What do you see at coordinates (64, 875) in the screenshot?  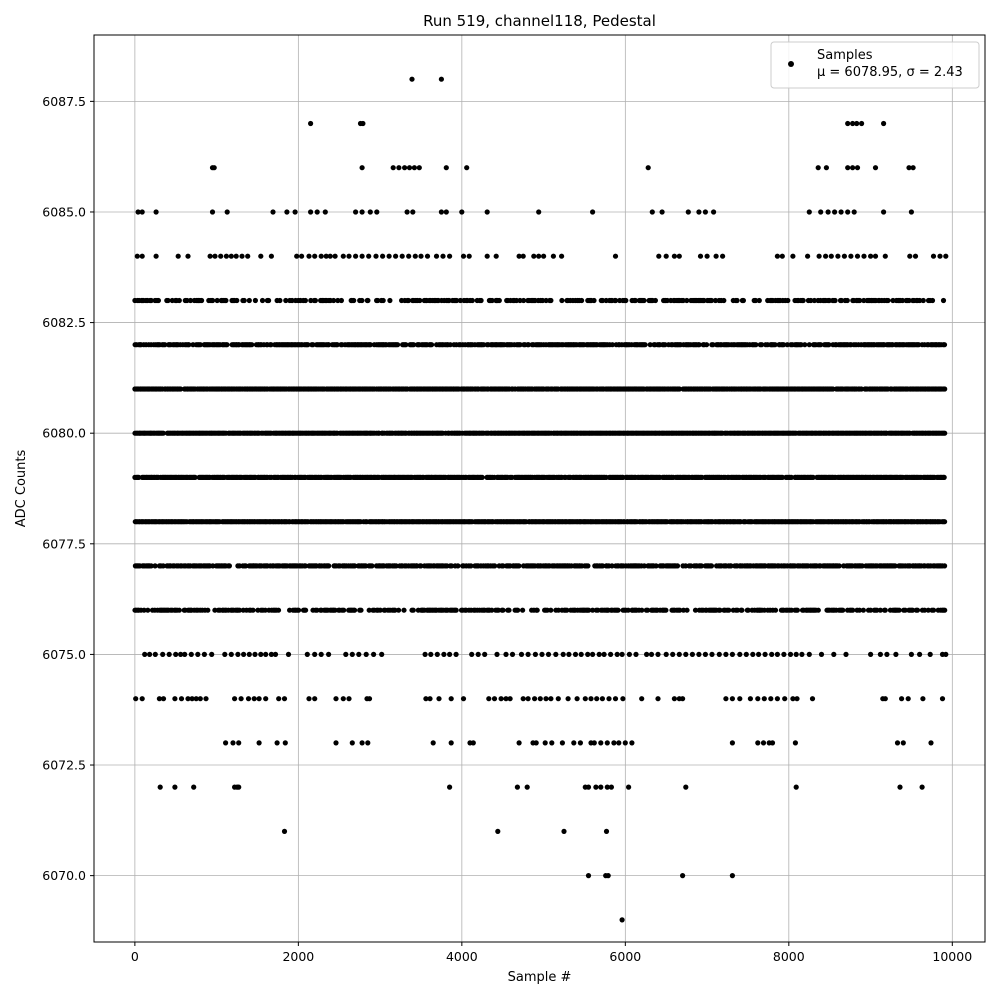 I see `y-tick-label: 6070.0` at bounding box center [64, 875].